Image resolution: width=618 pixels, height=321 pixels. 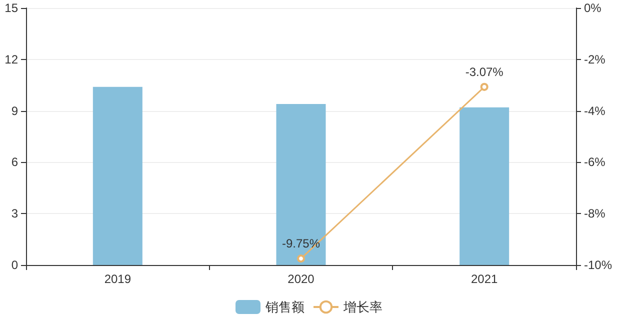 What do you see at coordinates (284, 307) in the screenshot?
I see `legend-label: 销售额` at bounding box center [284, 307].